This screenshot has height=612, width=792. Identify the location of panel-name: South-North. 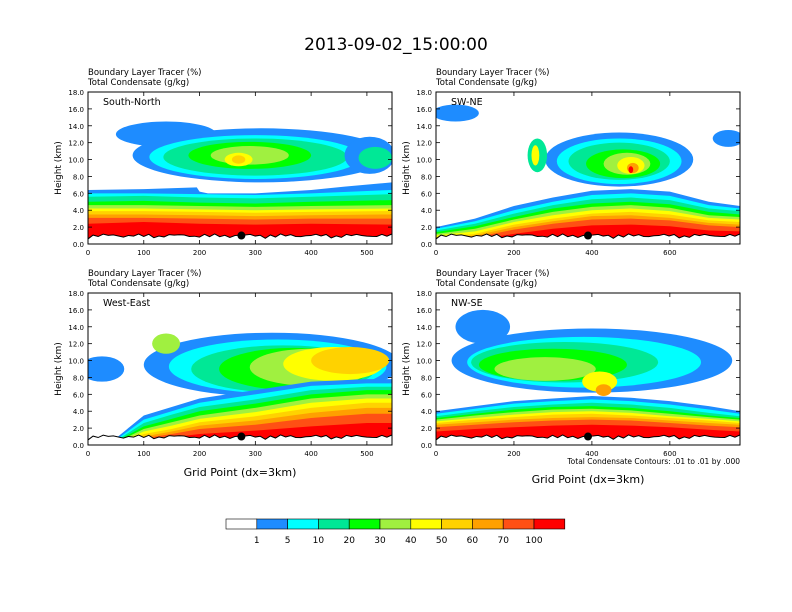
(132, 102).